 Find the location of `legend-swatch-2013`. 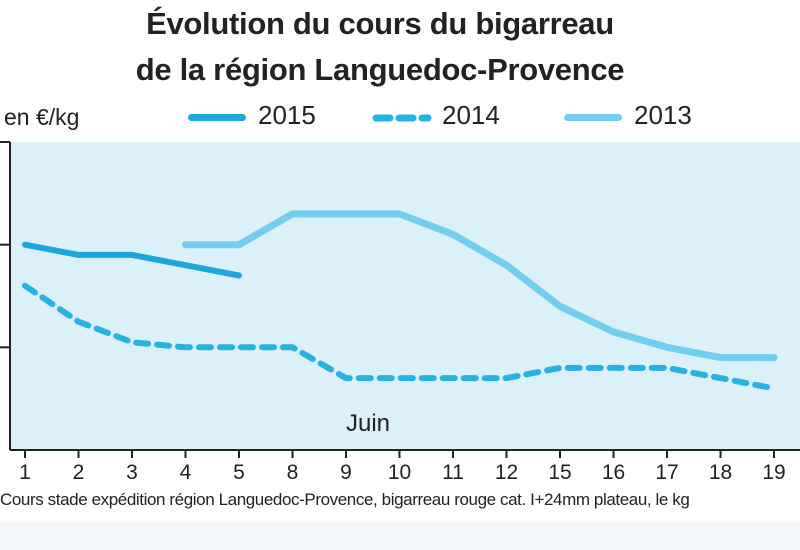

legend-swatch-2013 is located at coordinates (593, 117).